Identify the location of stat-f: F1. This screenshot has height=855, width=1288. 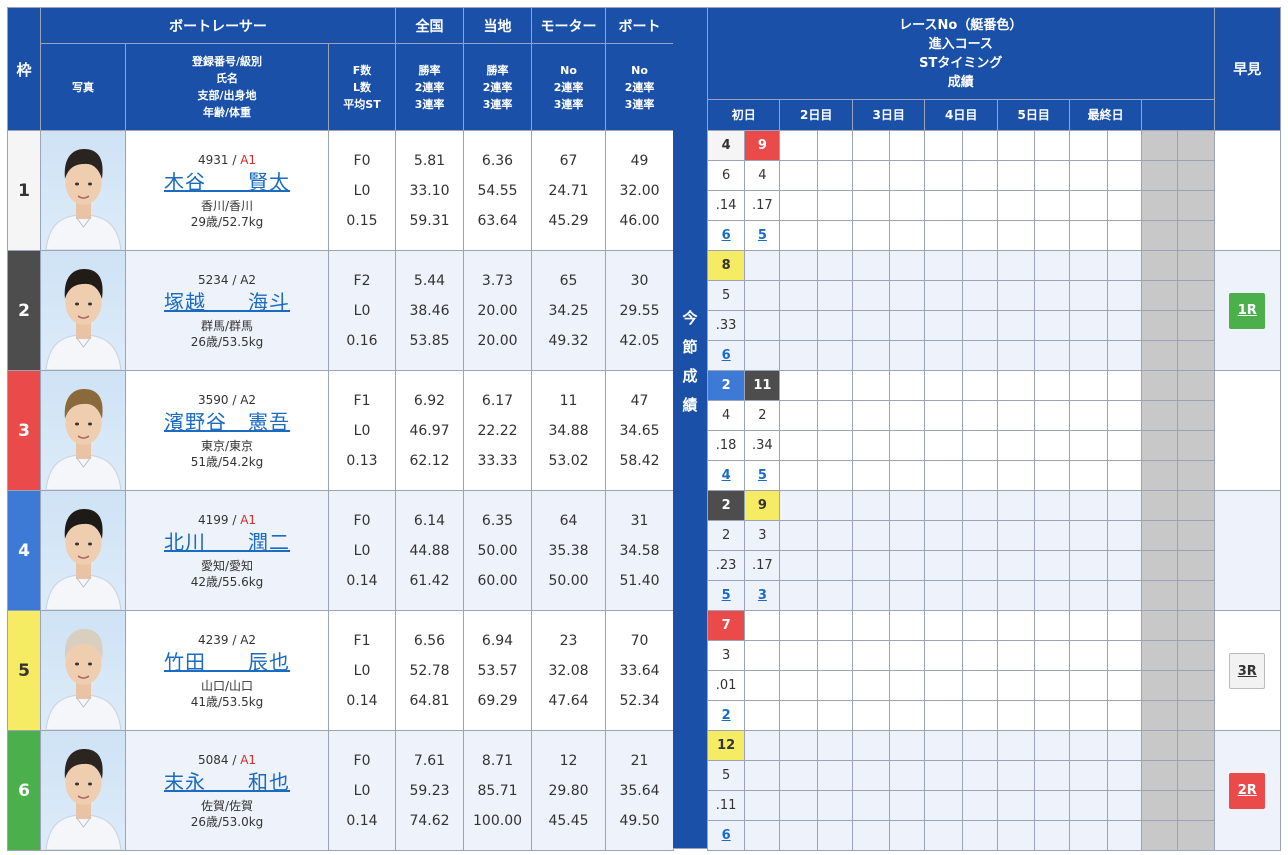
(362, 640).